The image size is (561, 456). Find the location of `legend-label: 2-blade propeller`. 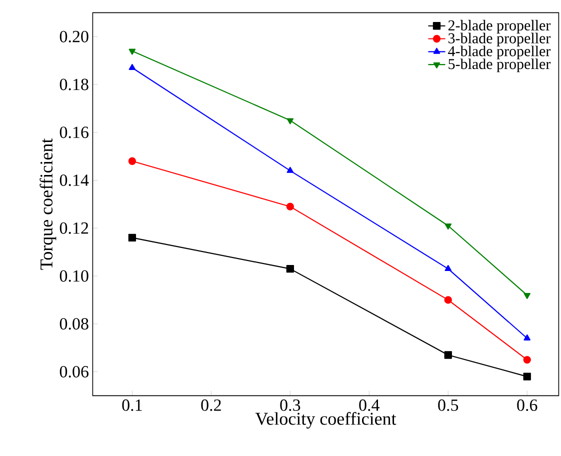

legend-label: 2-blade propeller is located at coordinates (499, 27).